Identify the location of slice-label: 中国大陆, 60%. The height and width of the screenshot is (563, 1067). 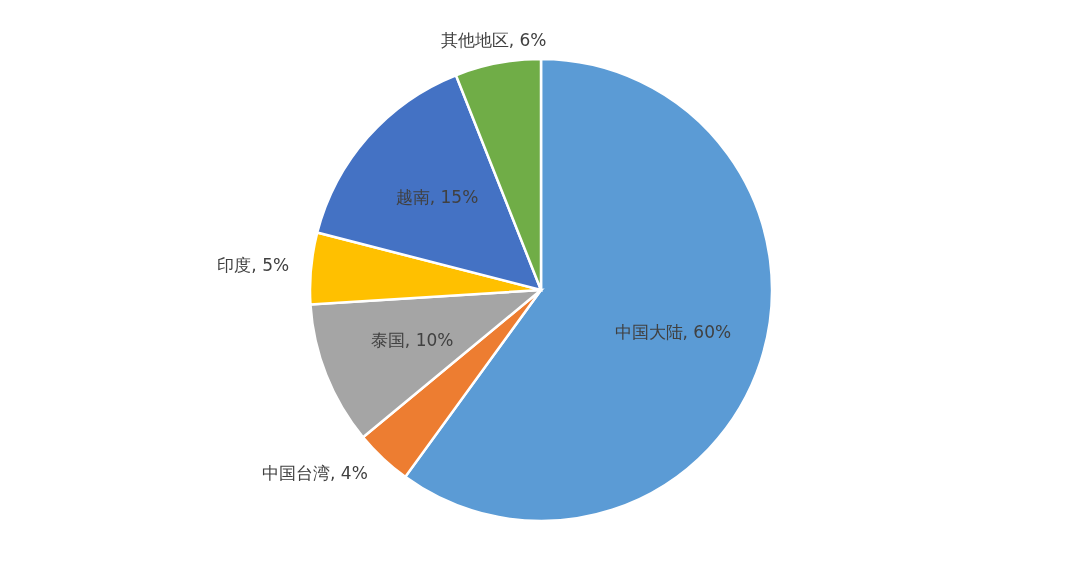
(673, 331).